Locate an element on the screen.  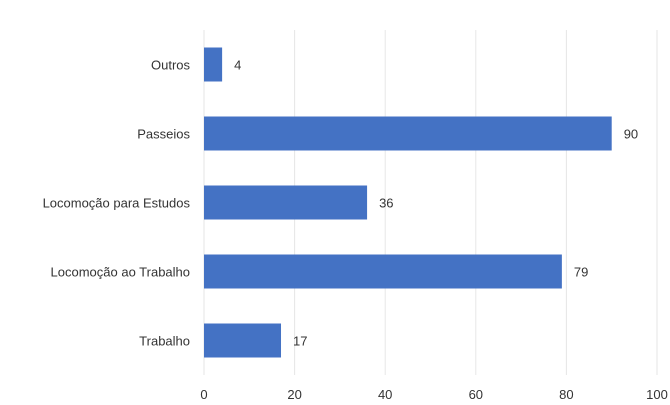
x-tick-label: 60 is located at coordinates (476, 394).